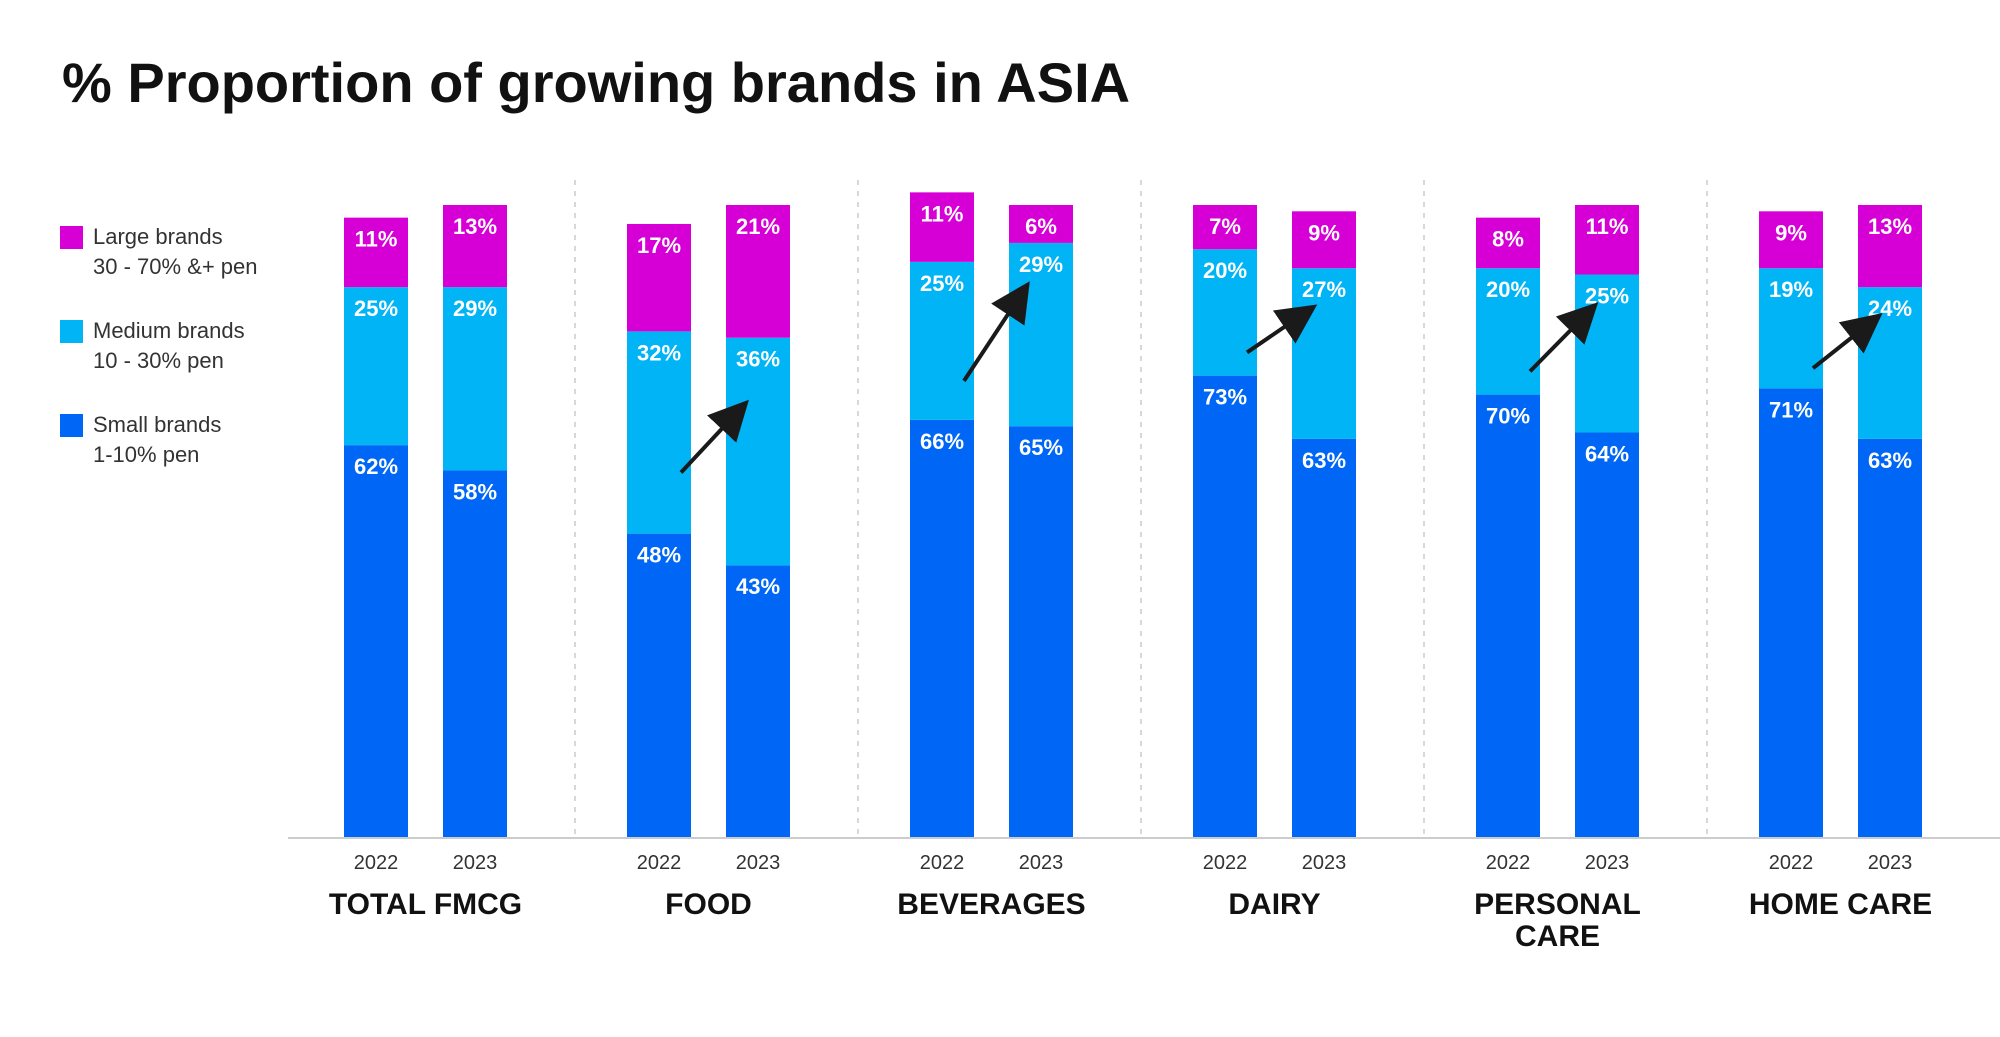  What do you see at coordinates (1508, 416) in the screenshot?
I see `data-label-small: 70%` at bounding box center [1508, 416].